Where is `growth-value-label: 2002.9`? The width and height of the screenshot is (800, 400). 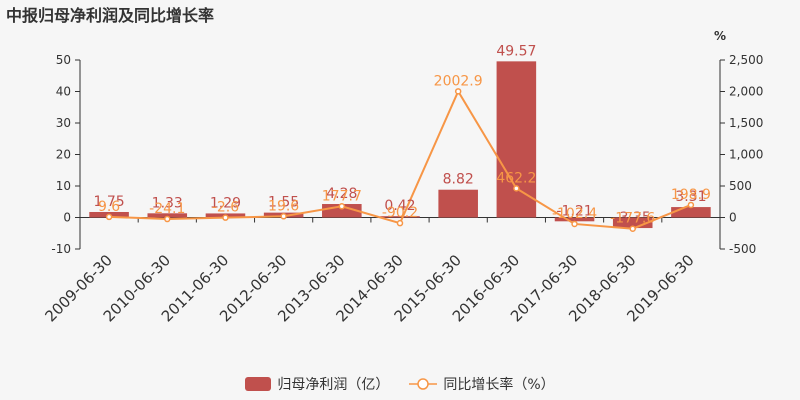 growth-value-label: 2002.9 is located at coordinates (458, 81).